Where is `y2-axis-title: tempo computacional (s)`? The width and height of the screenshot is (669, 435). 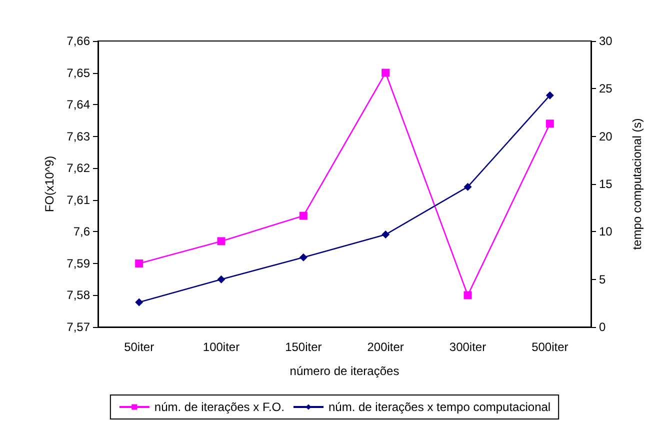
y2-axis-title: tempo computacional (s) is located at coordinates (637, 184).